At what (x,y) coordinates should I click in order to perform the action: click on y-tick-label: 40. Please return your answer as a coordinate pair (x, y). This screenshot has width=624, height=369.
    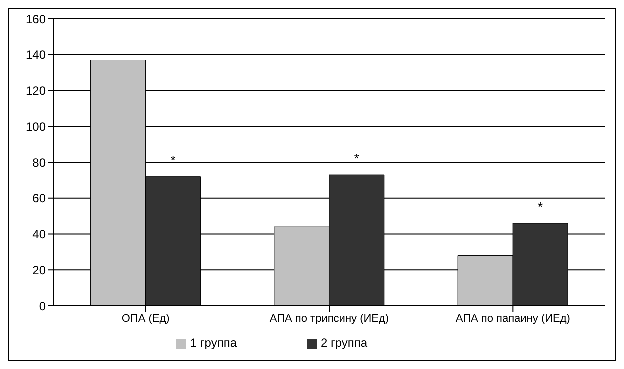
    Looking at the image, I should click on (39, 235).